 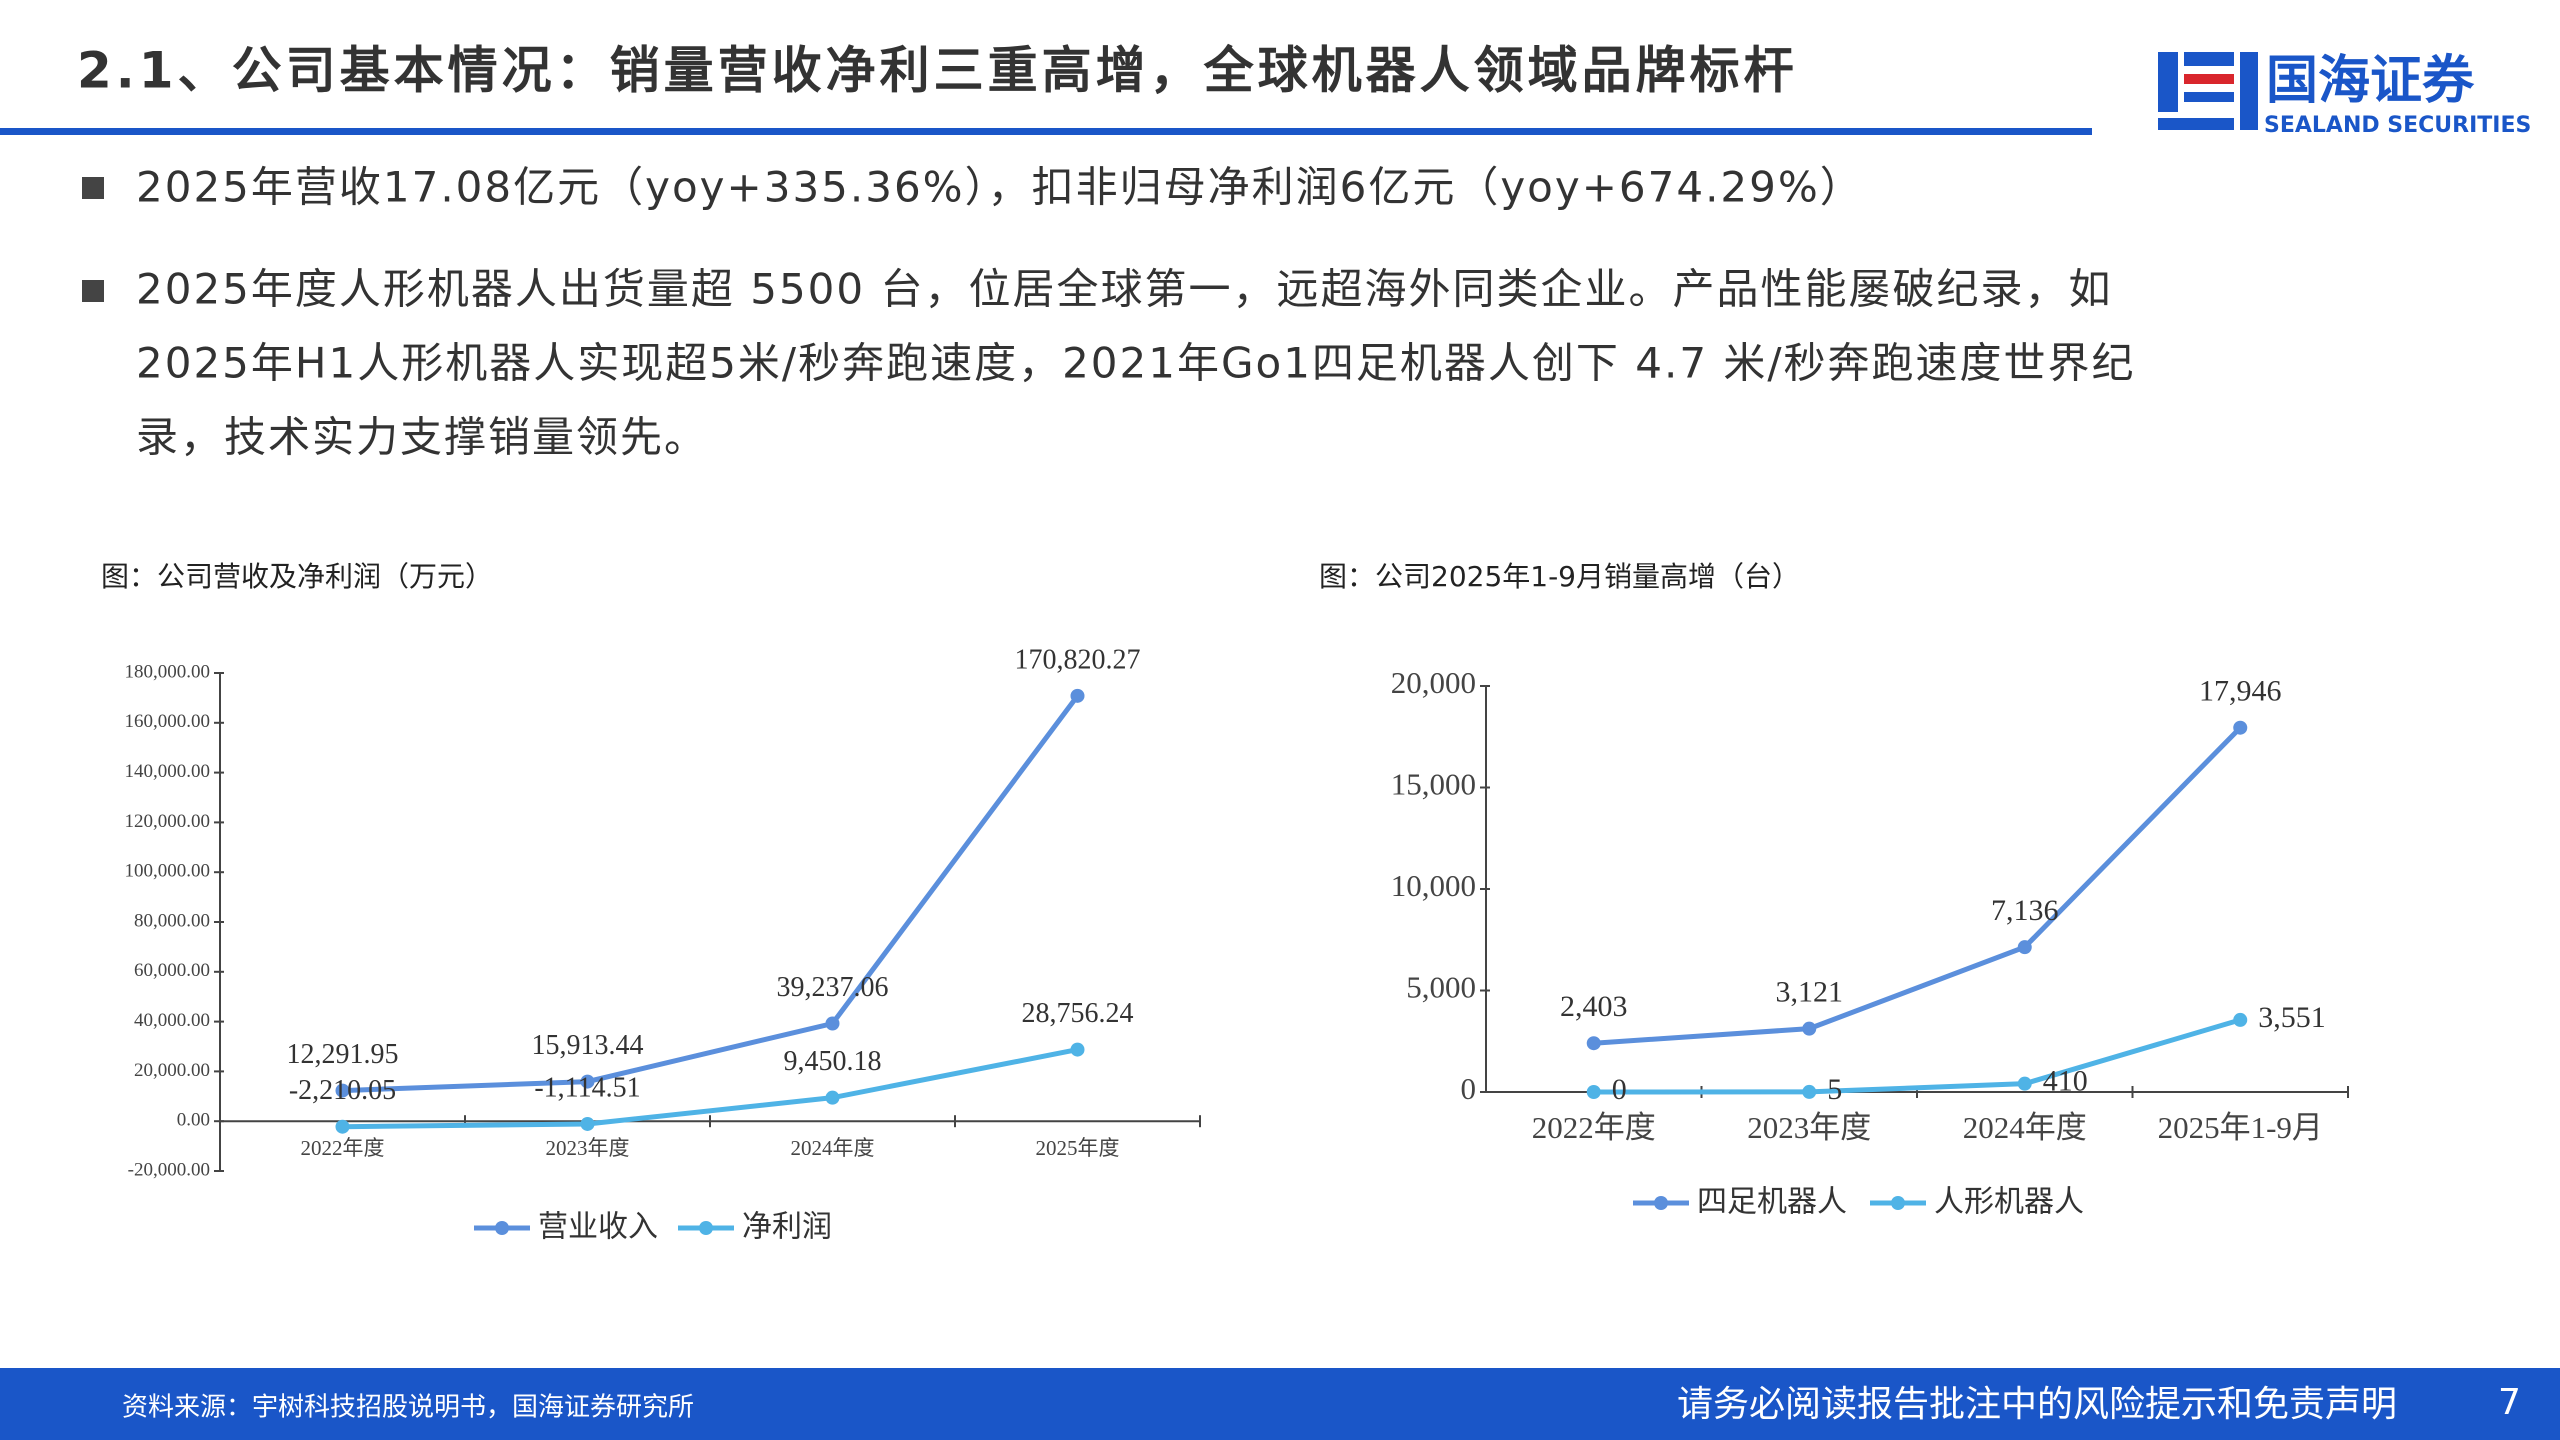 I want to click on data-label: -2,210.05, so click(x=342, y=1090).